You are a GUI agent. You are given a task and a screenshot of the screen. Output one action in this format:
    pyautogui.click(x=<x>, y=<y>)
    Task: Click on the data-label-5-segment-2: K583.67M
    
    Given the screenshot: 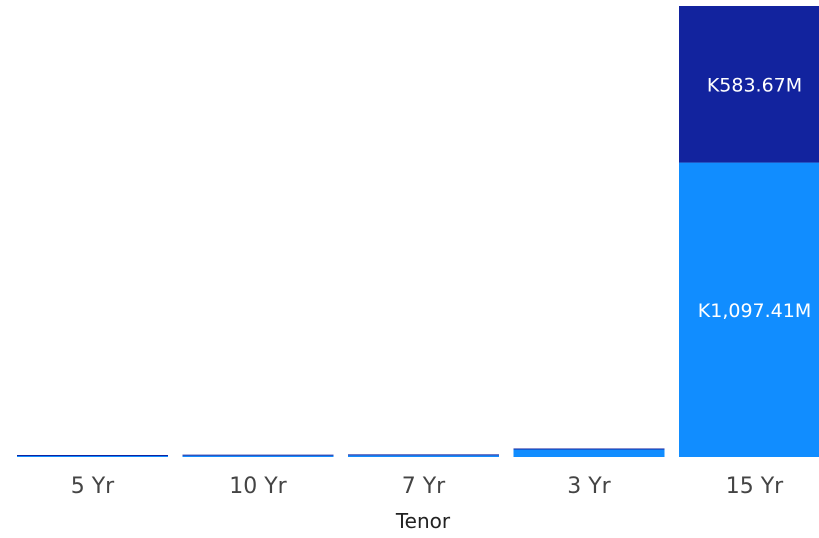 What is the action you would take?
    pyautogui.click(x=754, y=85)
    